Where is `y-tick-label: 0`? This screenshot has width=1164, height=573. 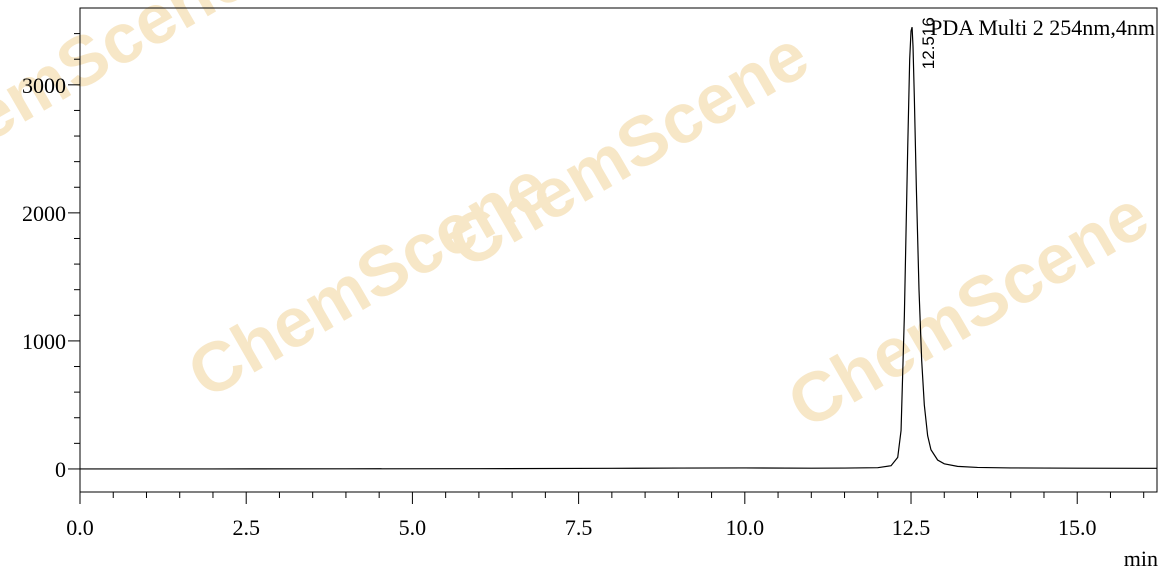
y-tick-label: 0 is located at coordinates (60, 469).